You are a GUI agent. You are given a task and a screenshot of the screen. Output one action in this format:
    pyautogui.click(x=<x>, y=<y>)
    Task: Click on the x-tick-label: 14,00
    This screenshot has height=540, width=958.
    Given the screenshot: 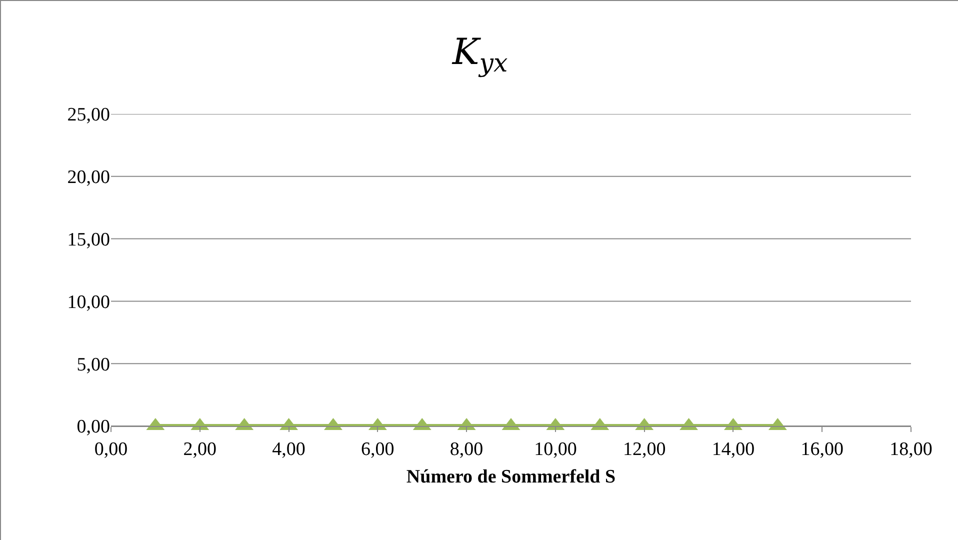 What is the action you would take?
    pyautogui.click(x=733, y=449)
    